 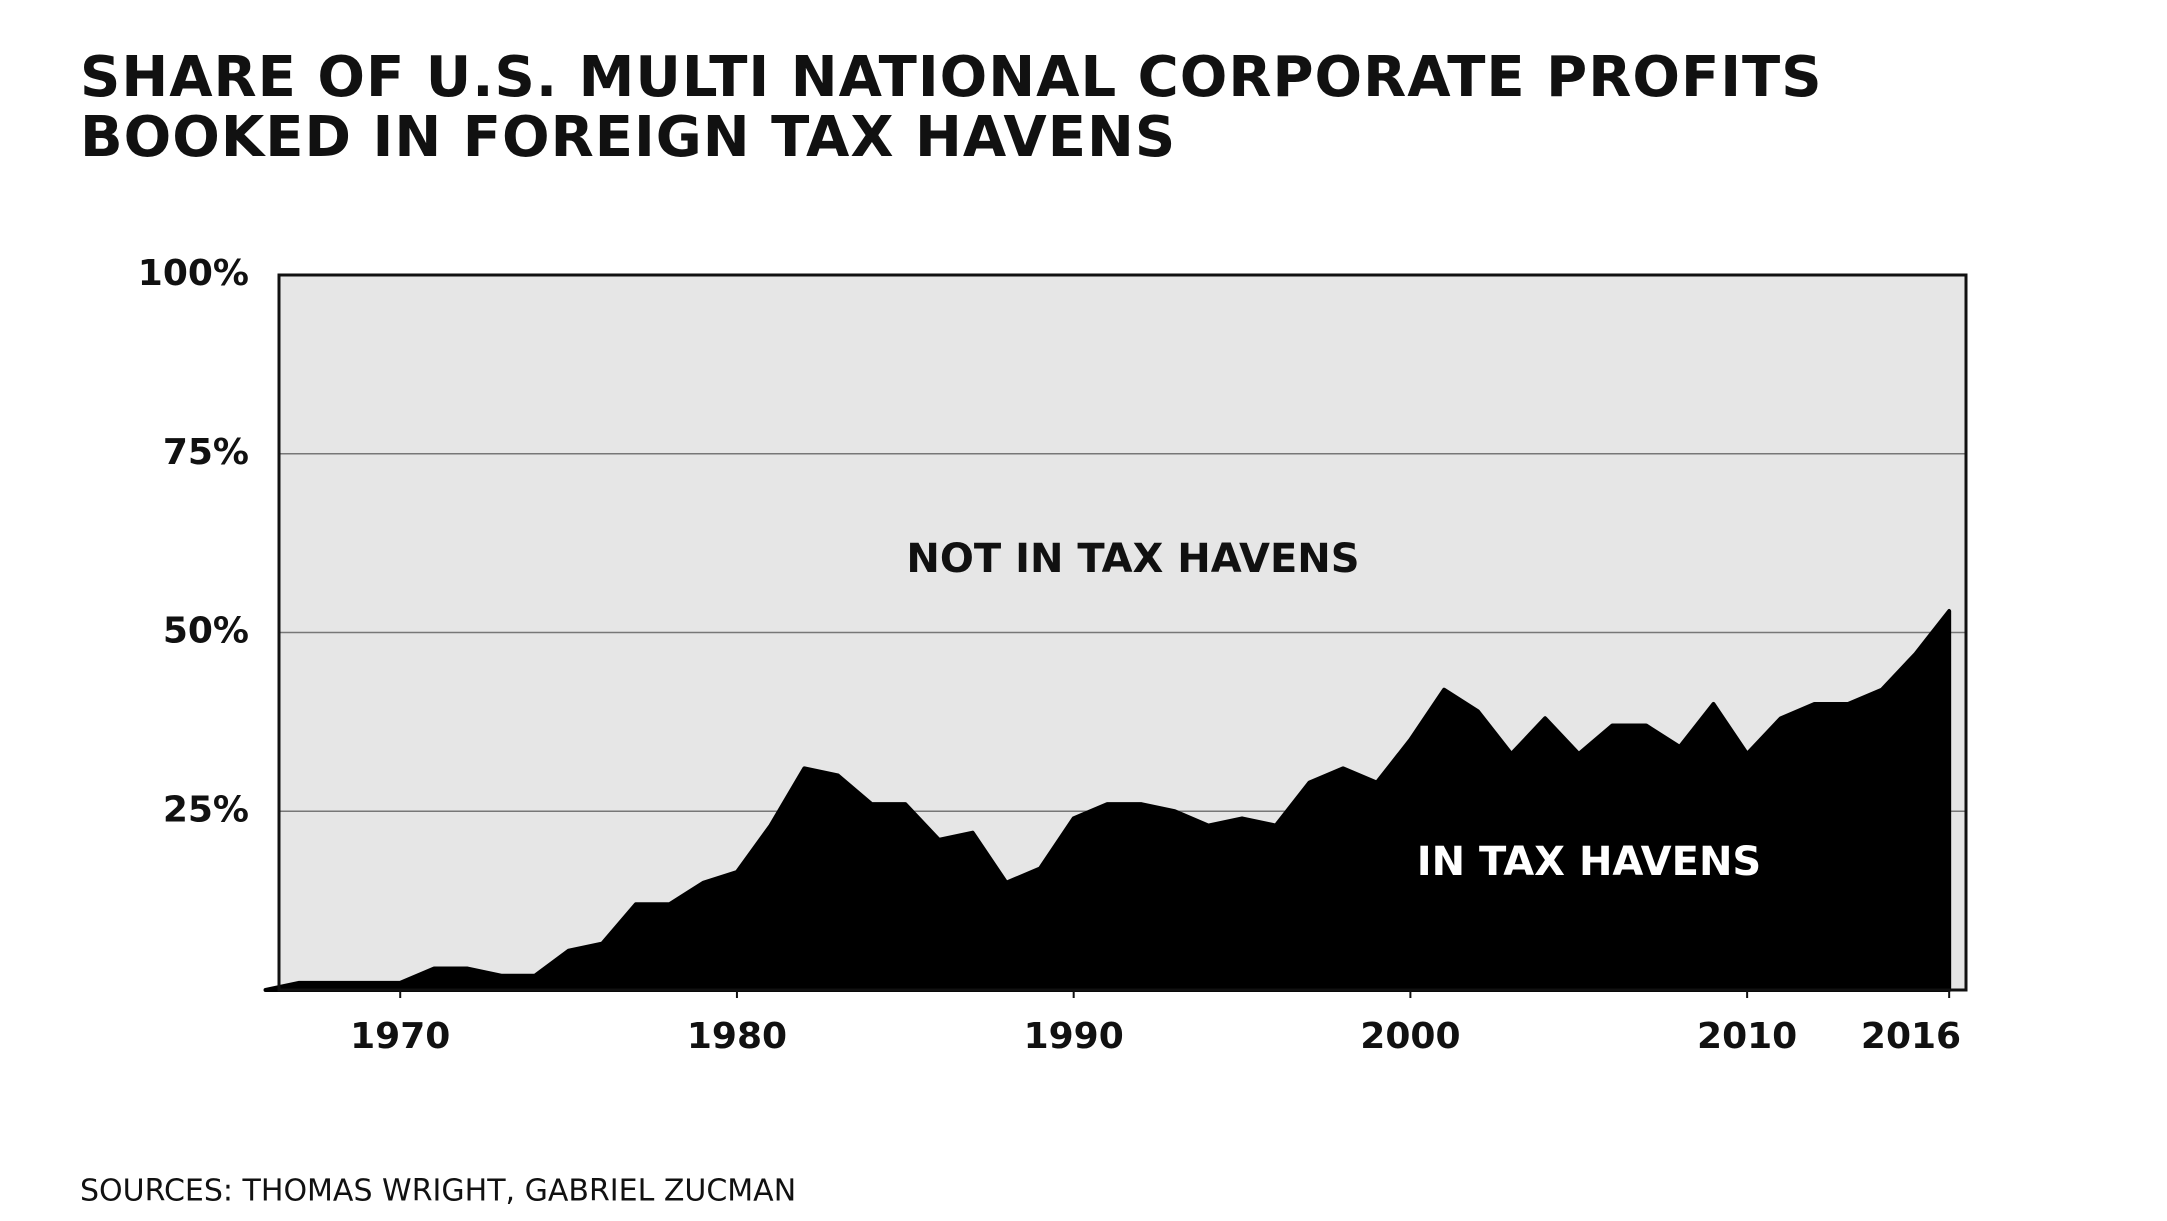 I want to click on y-tick-label: 50%, so click(x=206, y=631).